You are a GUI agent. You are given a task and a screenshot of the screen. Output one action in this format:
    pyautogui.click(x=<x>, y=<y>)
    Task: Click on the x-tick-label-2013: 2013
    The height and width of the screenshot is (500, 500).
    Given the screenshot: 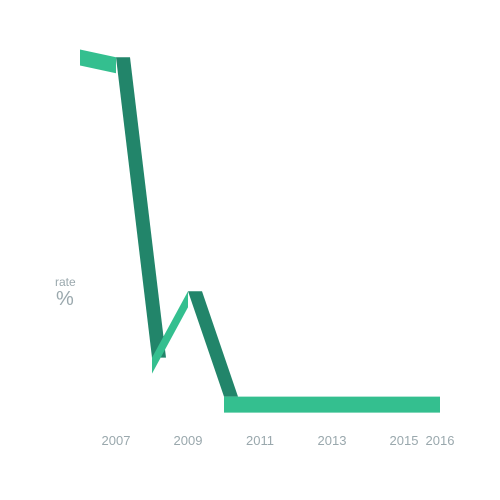 What is the action you would take?
    pyautogui.click(x=332, y=440)
    